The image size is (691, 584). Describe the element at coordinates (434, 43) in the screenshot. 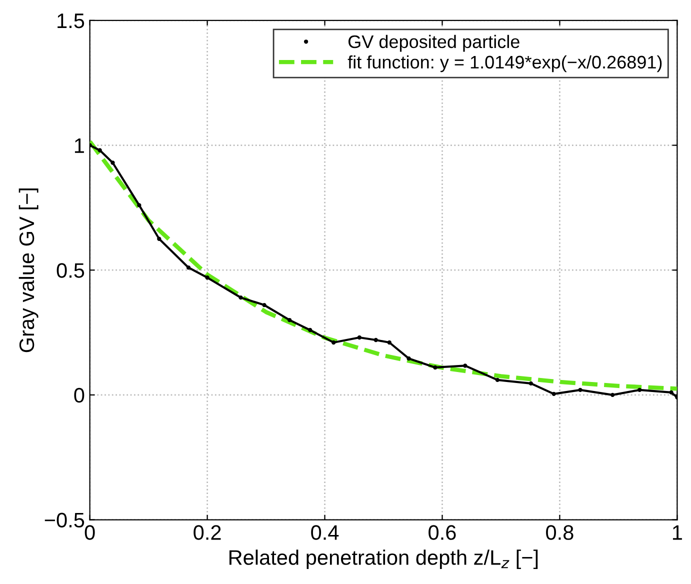

I see `legend-label: GV deposited particle` at that location.